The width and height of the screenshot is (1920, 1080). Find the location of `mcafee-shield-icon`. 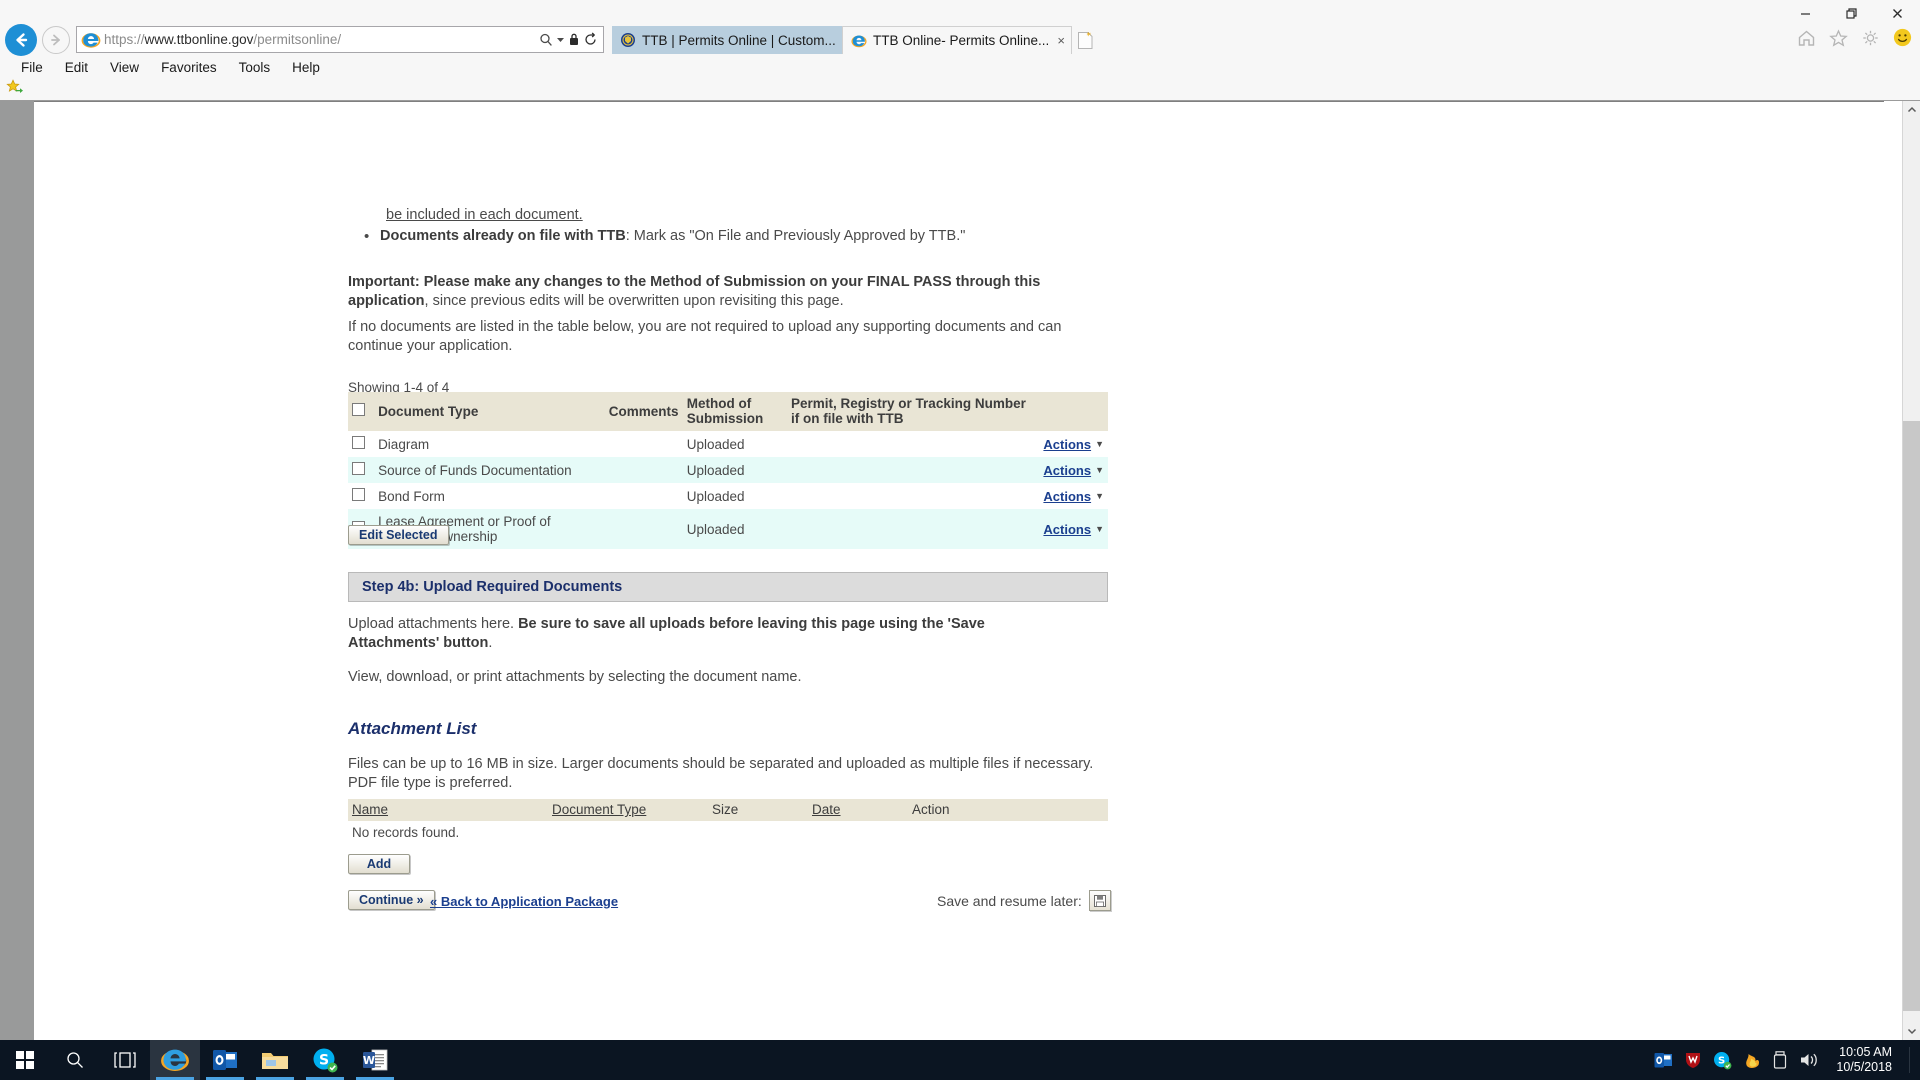

mcafee-shield-icon is located at coordinates (1693, 1060).